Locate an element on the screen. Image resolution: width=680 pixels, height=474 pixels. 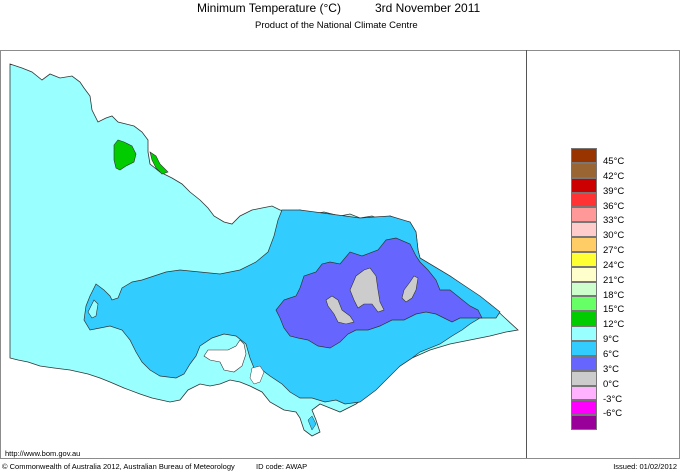
legend-label: 42°C is located at coordinates (614, 176).